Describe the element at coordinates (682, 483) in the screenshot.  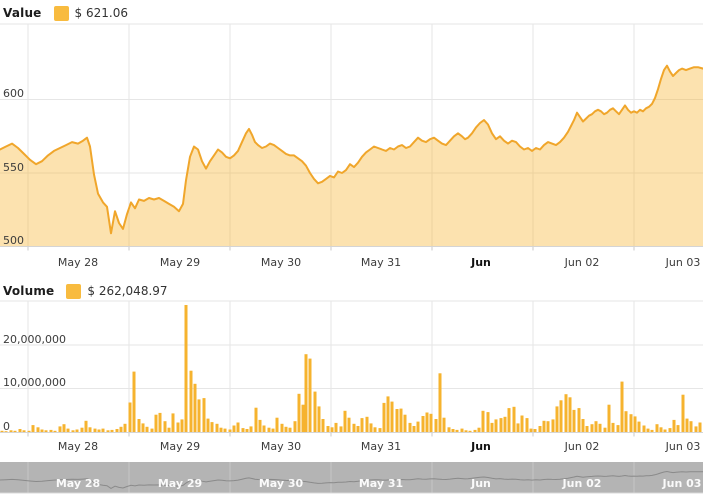
I see `navigator-date-label: Jun 03` at that location.